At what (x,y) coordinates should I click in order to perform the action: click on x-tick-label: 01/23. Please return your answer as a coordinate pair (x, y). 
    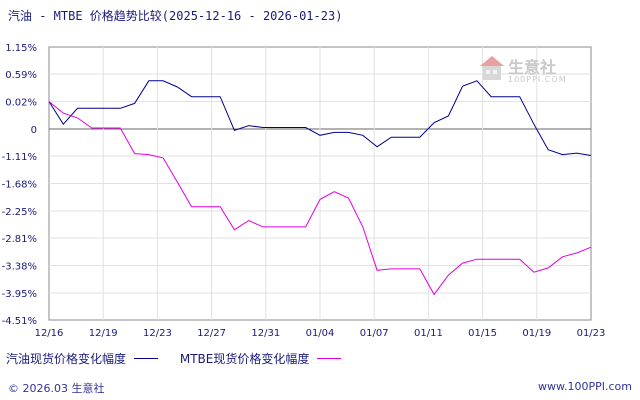
    Looking at the image, I should click on (591, 333).